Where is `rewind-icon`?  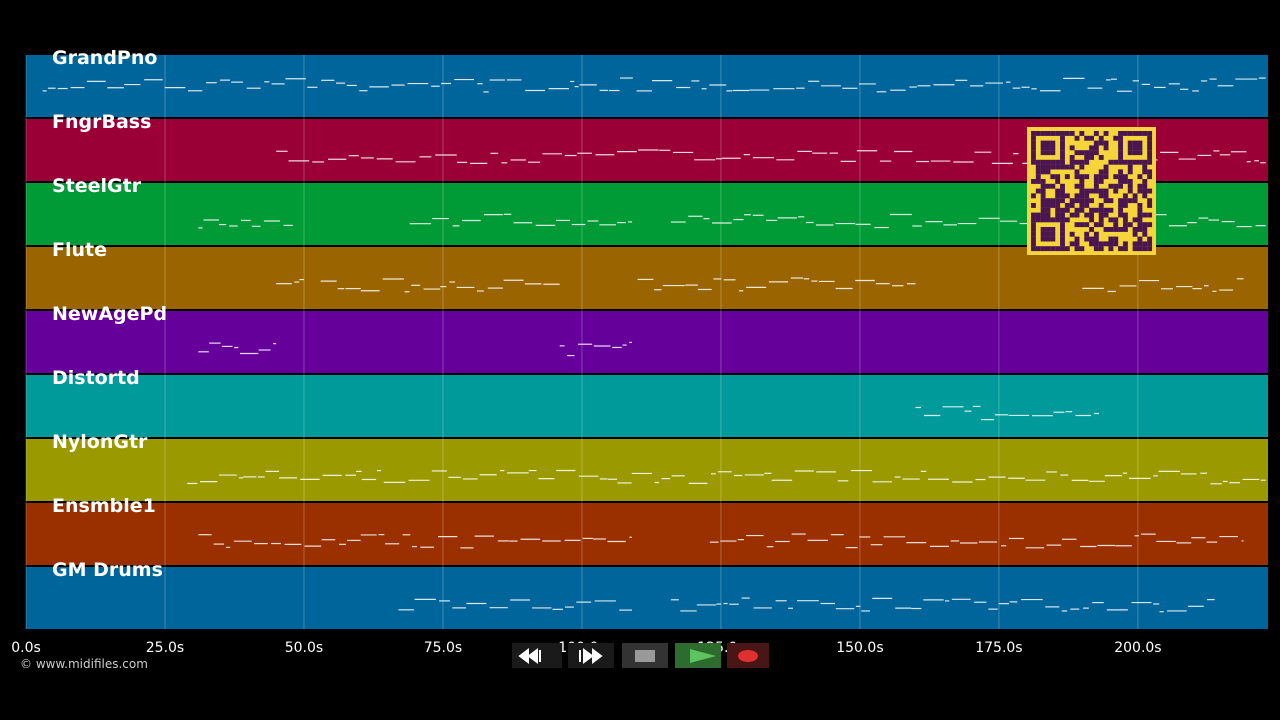
rewind-icon is located at coordinates (529, 656).